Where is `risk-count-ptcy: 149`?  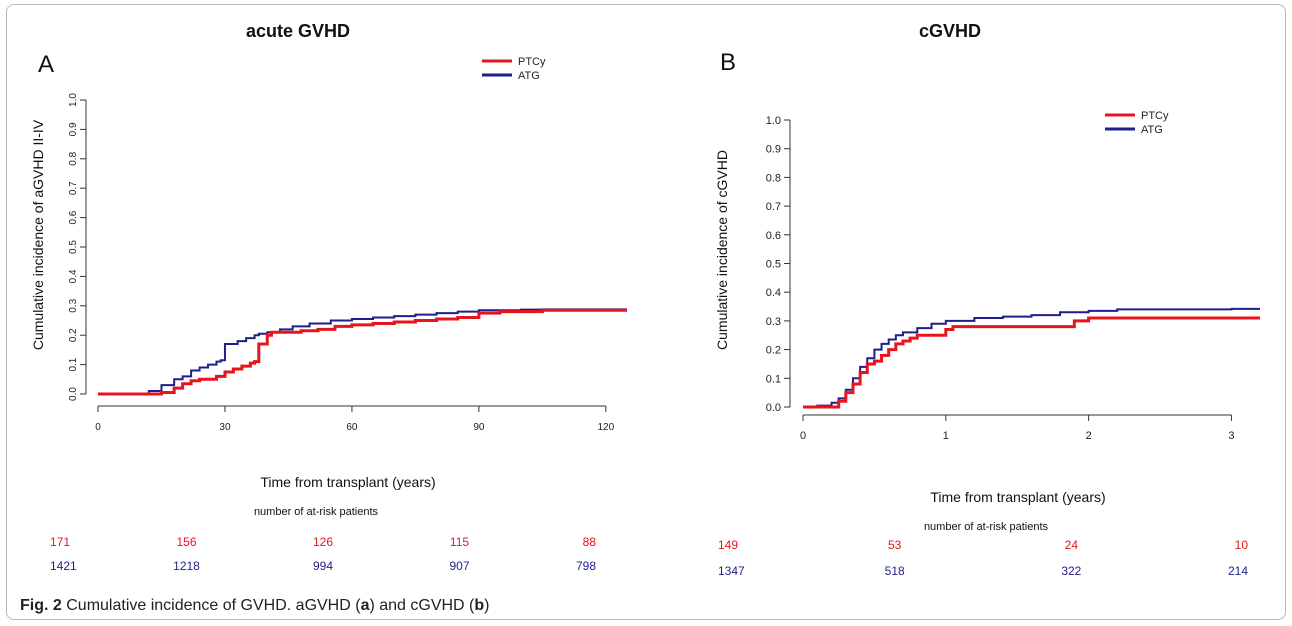
risk-count-ptcy: 149 is located at coordinates (728, 545).